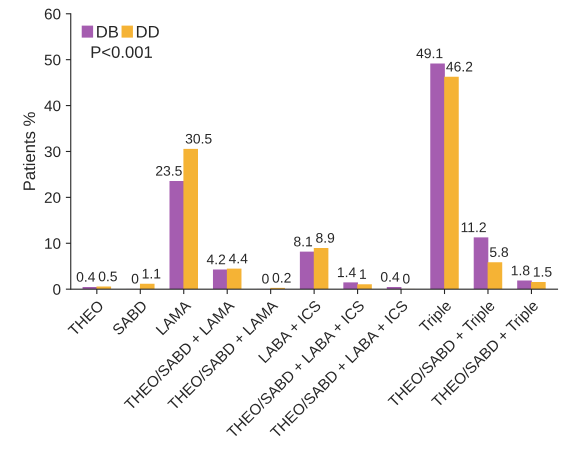 The width and height of the screenshot is (566, 459). Describe the element at coordinates (347, 273) in the screenshot. I see `data-label: 1.4` at that location.